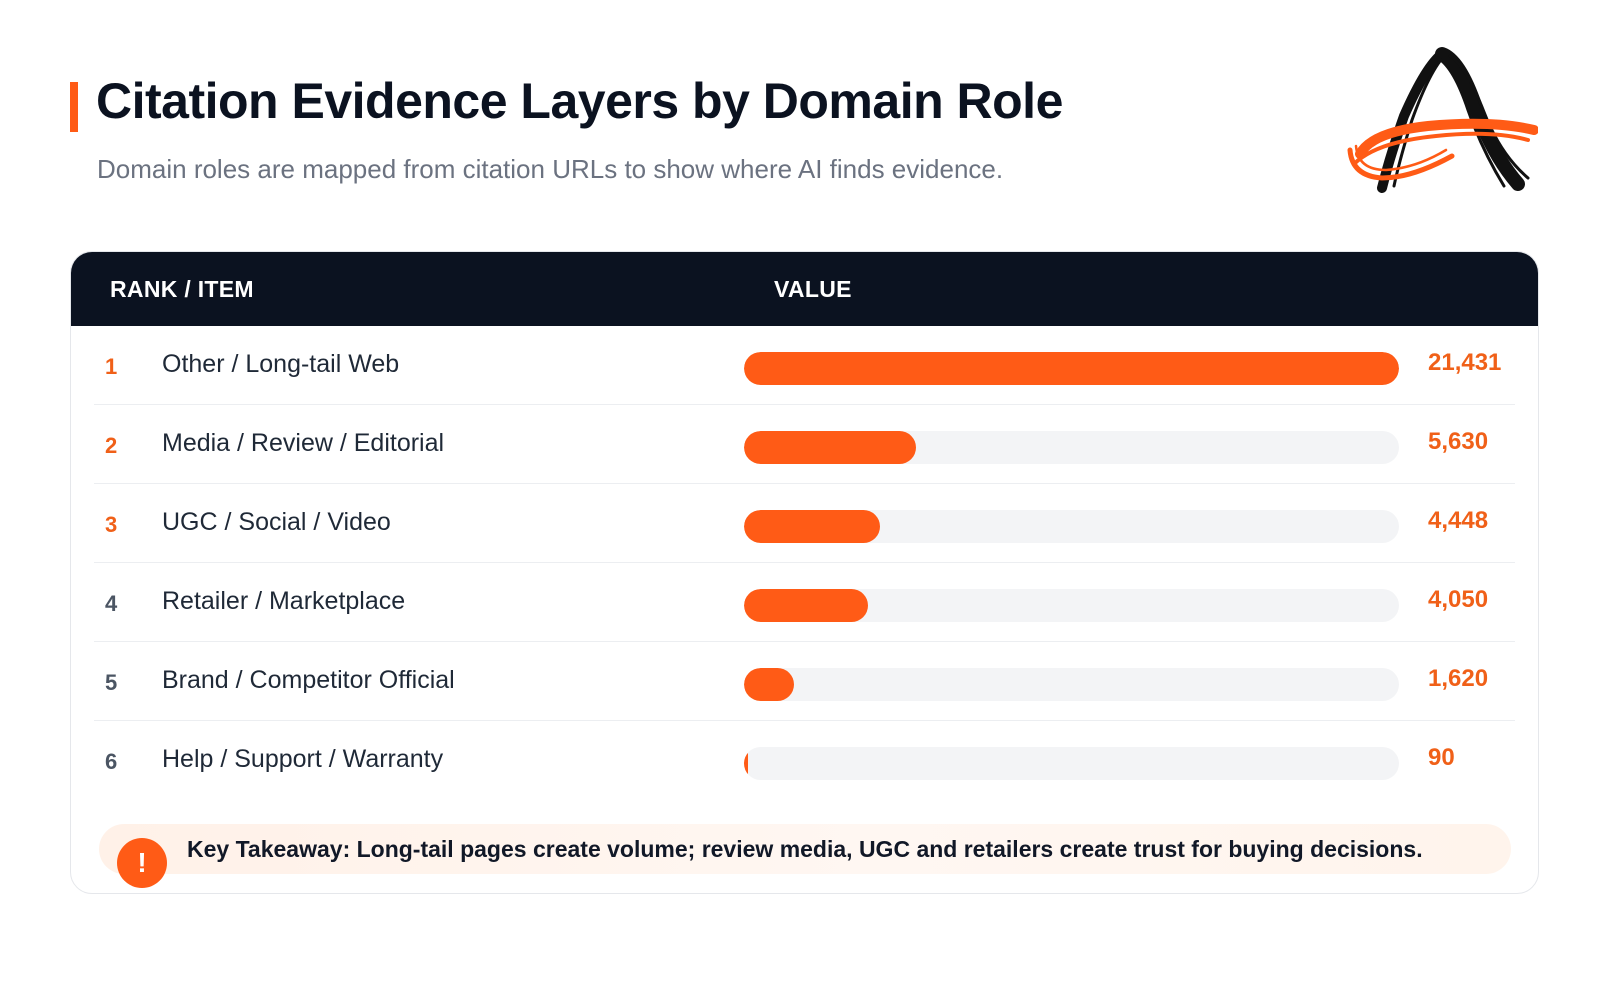  Describe the element at coordinates (111, 524) in the screenshot. I see `rank-number: 3` at that location.